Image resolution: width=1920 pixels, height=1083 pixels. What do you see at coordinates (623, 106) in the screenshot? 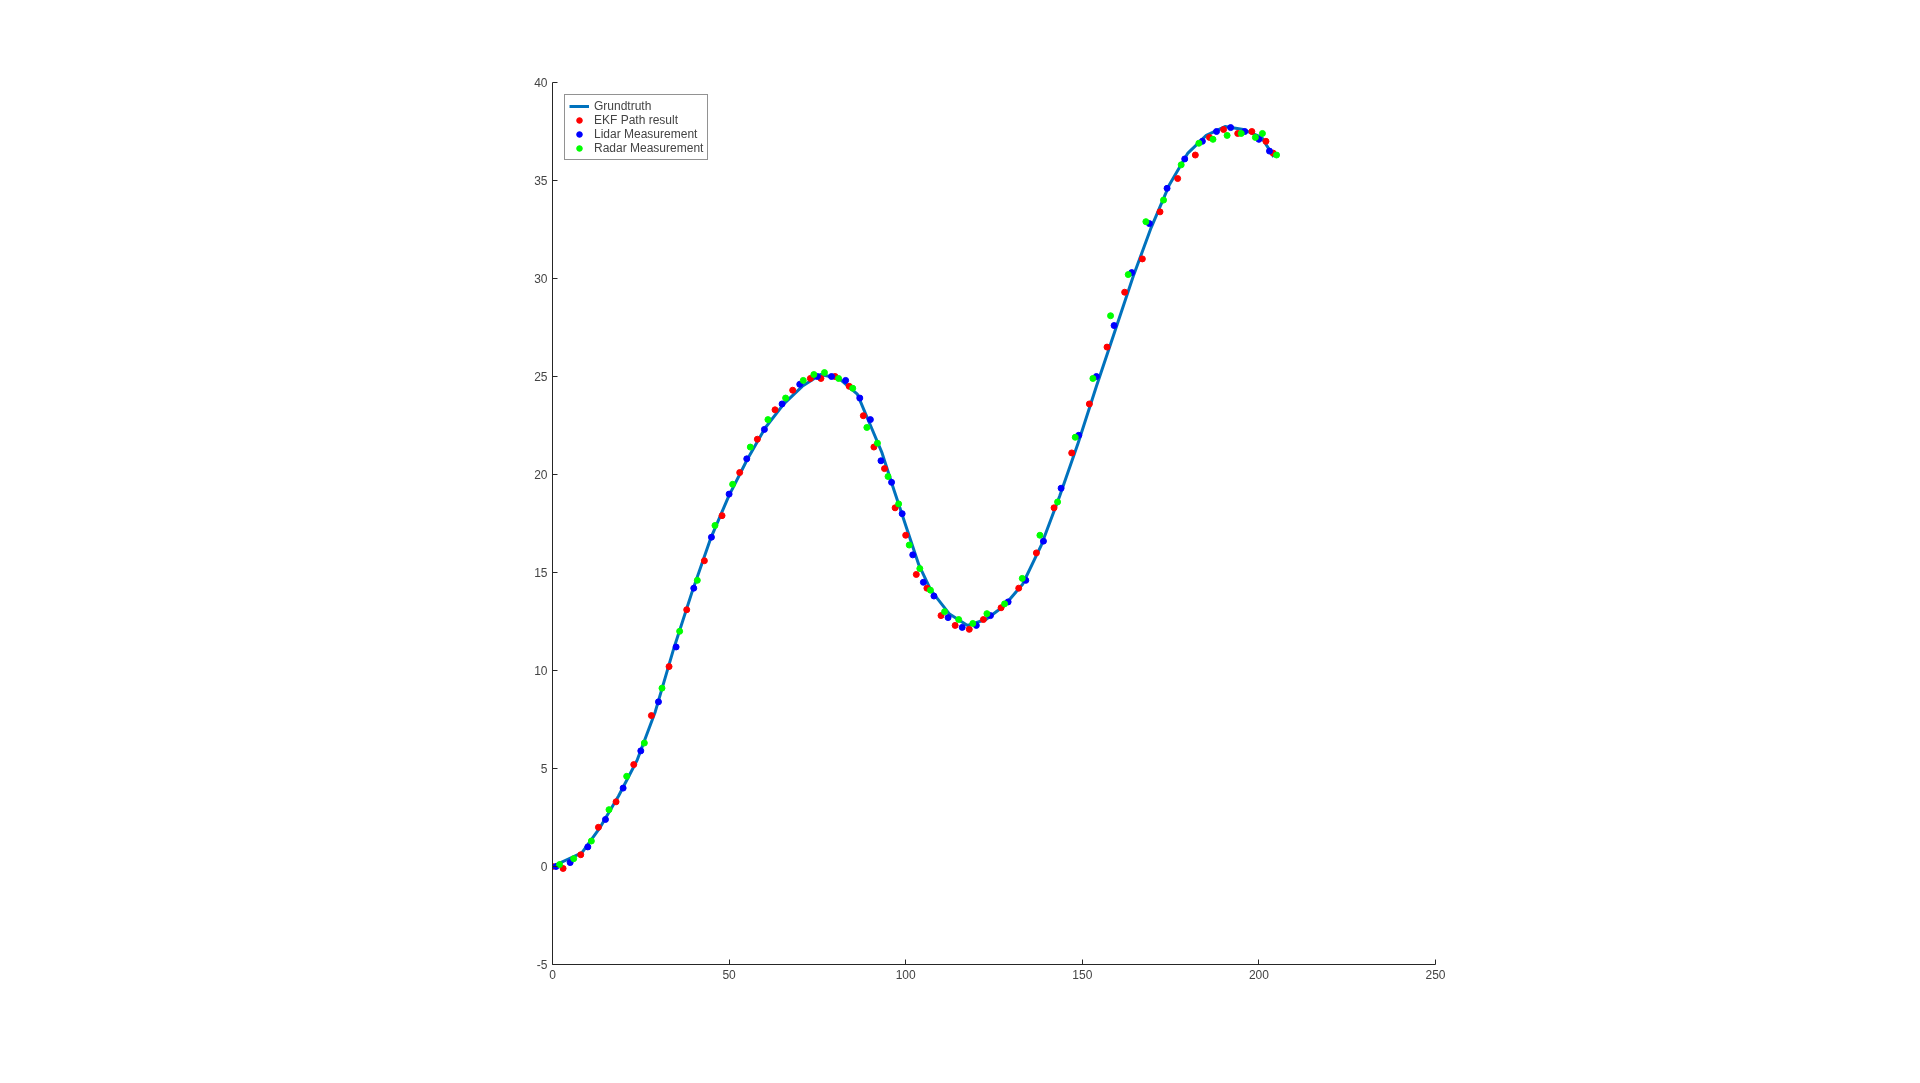
I see `legend-label: Grundtruth` at bounding box center [623, 106].